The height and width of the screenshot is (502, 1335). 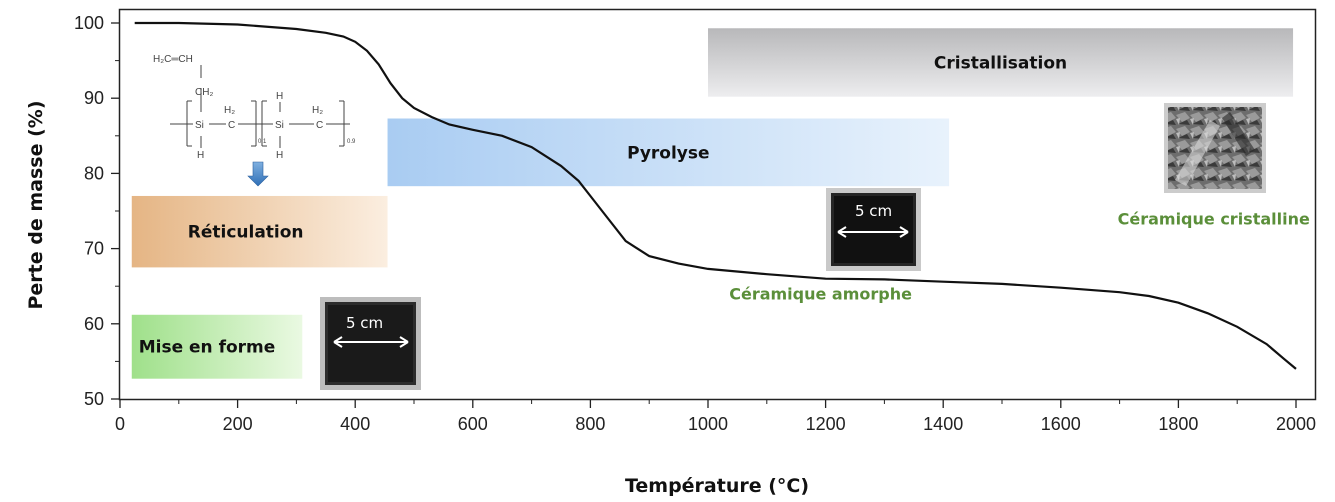 I want to click on band-label-mise-en-forme: Mise en forme, so click(x=207, y=348).